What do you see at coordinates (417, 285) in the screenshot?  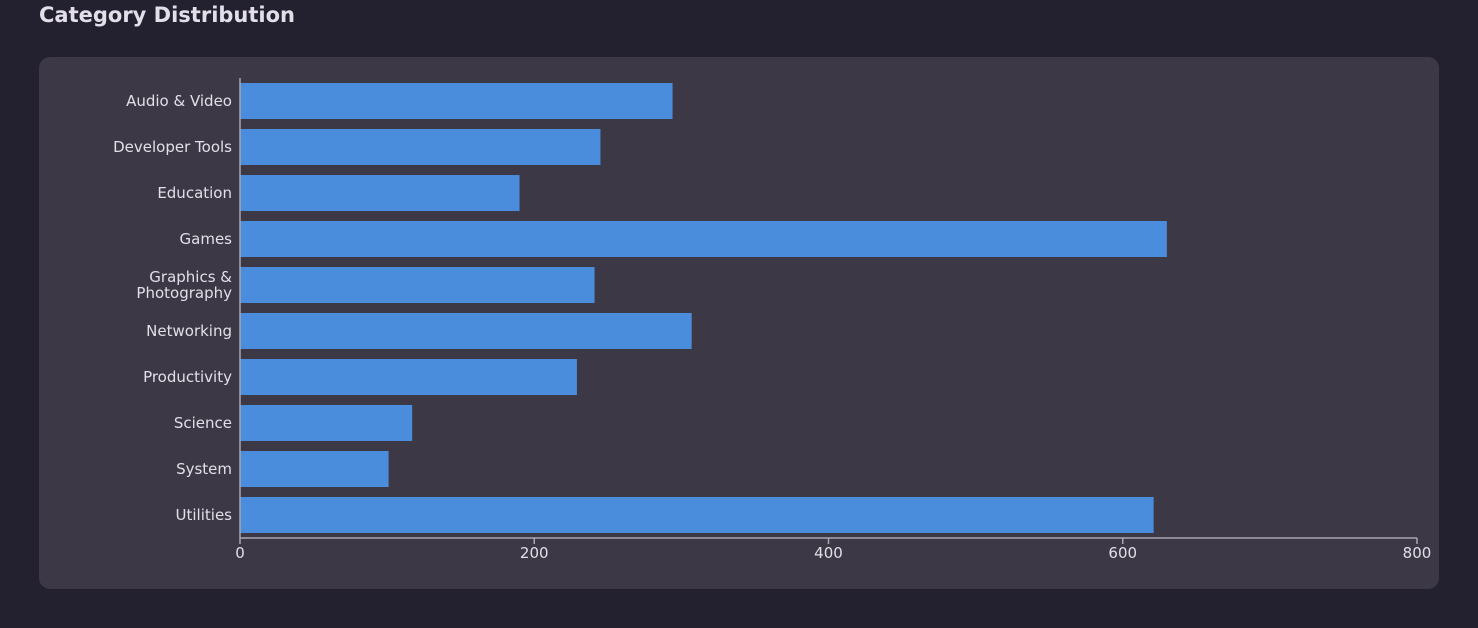 I see `bar-graphics-and-photography` at bounding box center [417, 285].